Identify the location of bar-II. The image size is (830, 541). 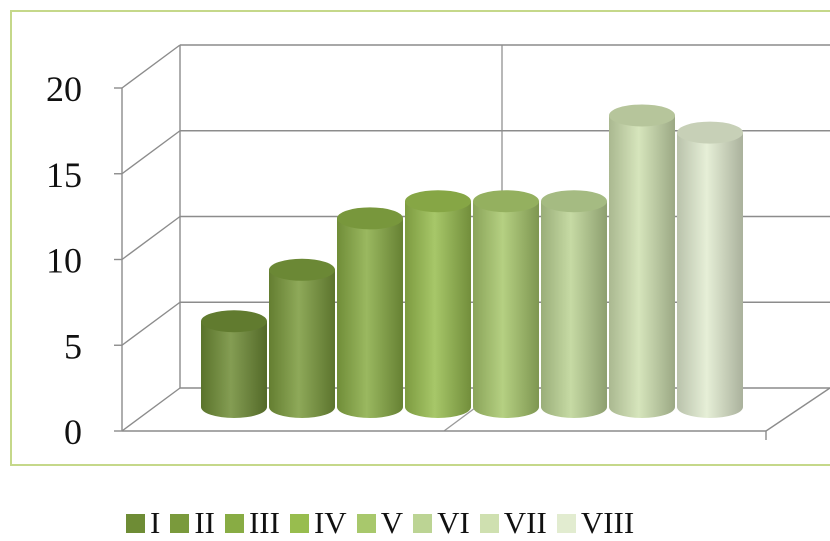
(302, 338).